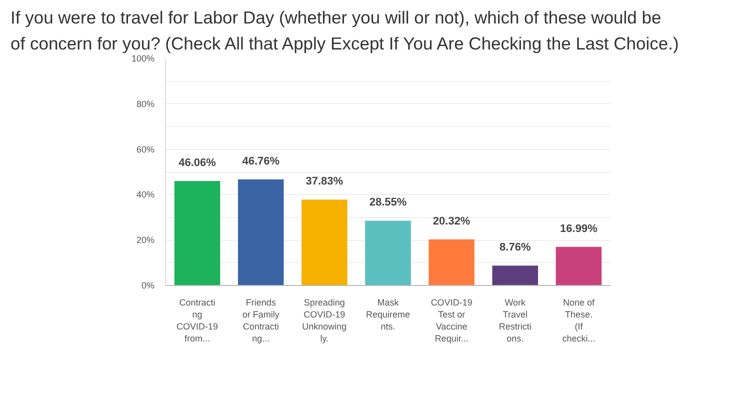  Describe the element at coordinates (388, 202) in the screenshot. I see `data-label: 28.55%` at that location.